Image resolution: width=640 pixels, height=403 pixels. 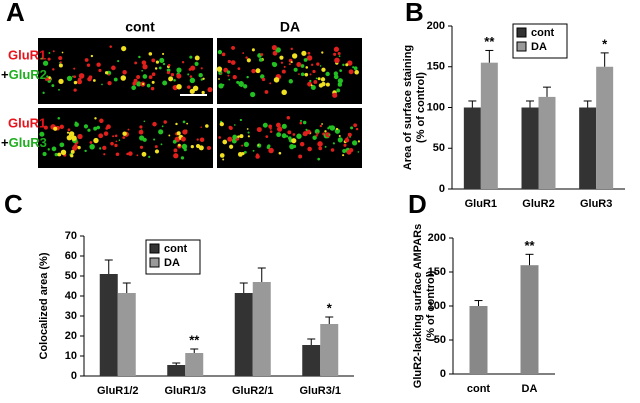 I want to click on y-tick-label: 30, so click(x=71, y=316).